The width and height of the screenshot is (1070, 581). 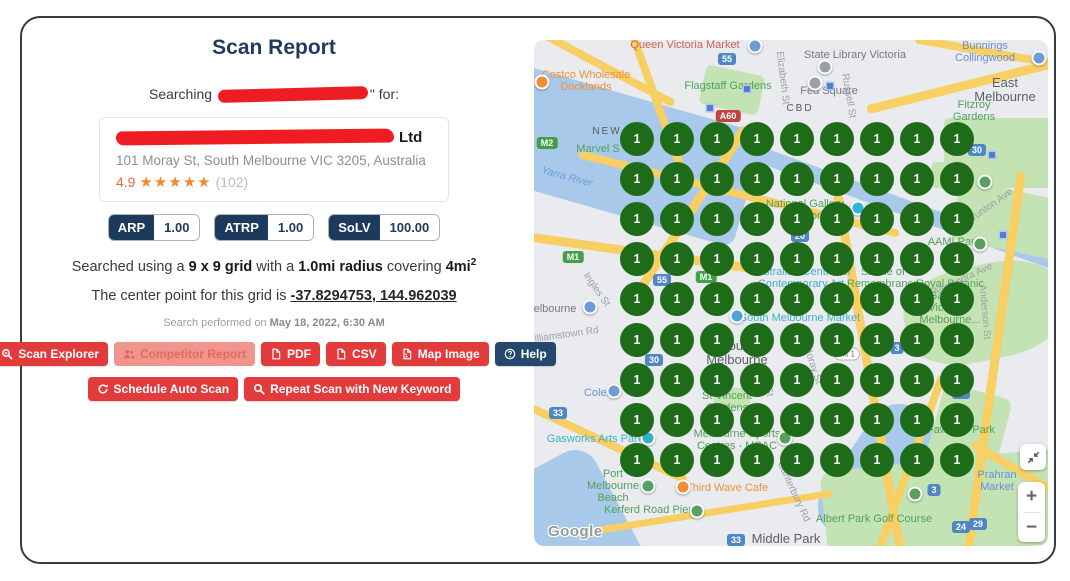 What do you see at coordinates (1031, 496) in the screenshot?
I see `zoom-in-button: +` at bounding box center [1031, 496].